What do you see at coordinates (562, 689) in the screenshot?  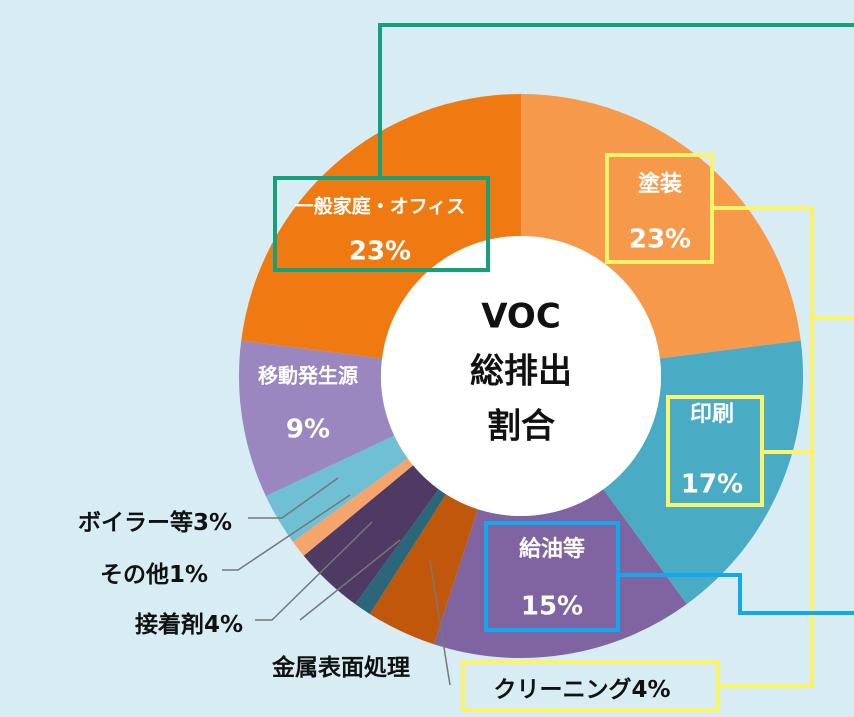 I see `category-label: クリーニング` at bounding box center [562, 689].